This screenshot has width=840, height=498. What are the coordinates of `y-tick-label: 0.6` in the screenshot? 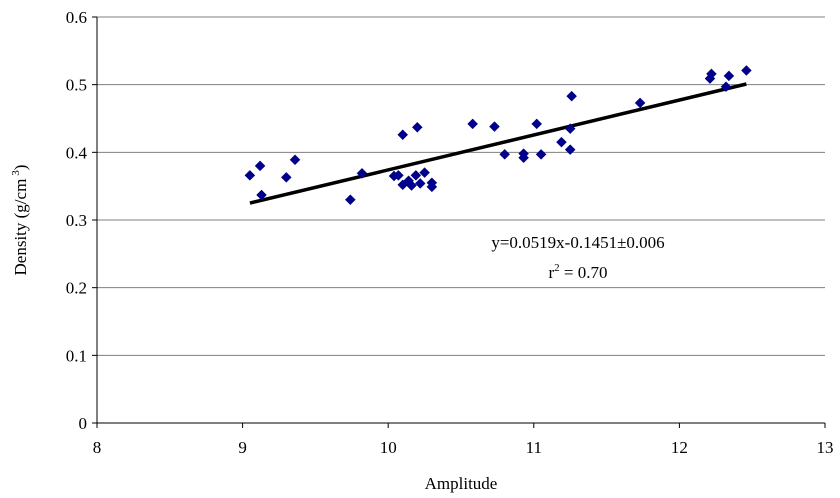 It's located at (76, 17).